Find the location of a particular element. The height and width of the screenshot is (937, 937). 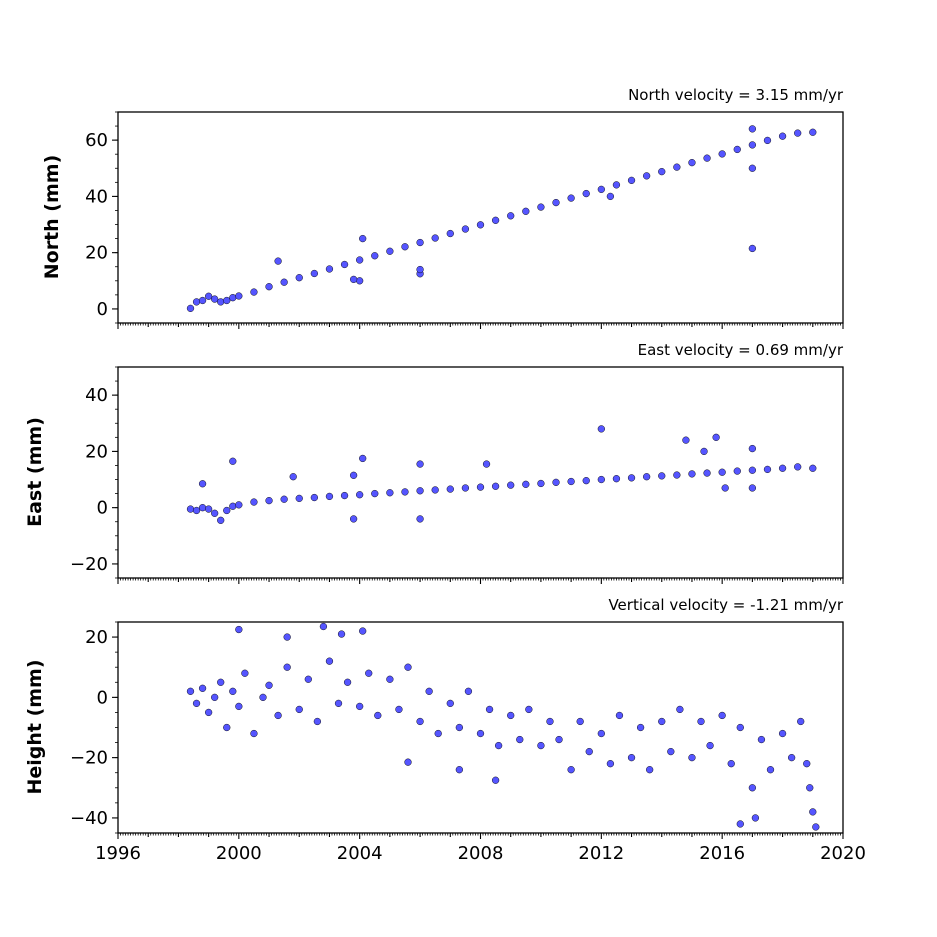

north-points is located at coordinates (501, 218).